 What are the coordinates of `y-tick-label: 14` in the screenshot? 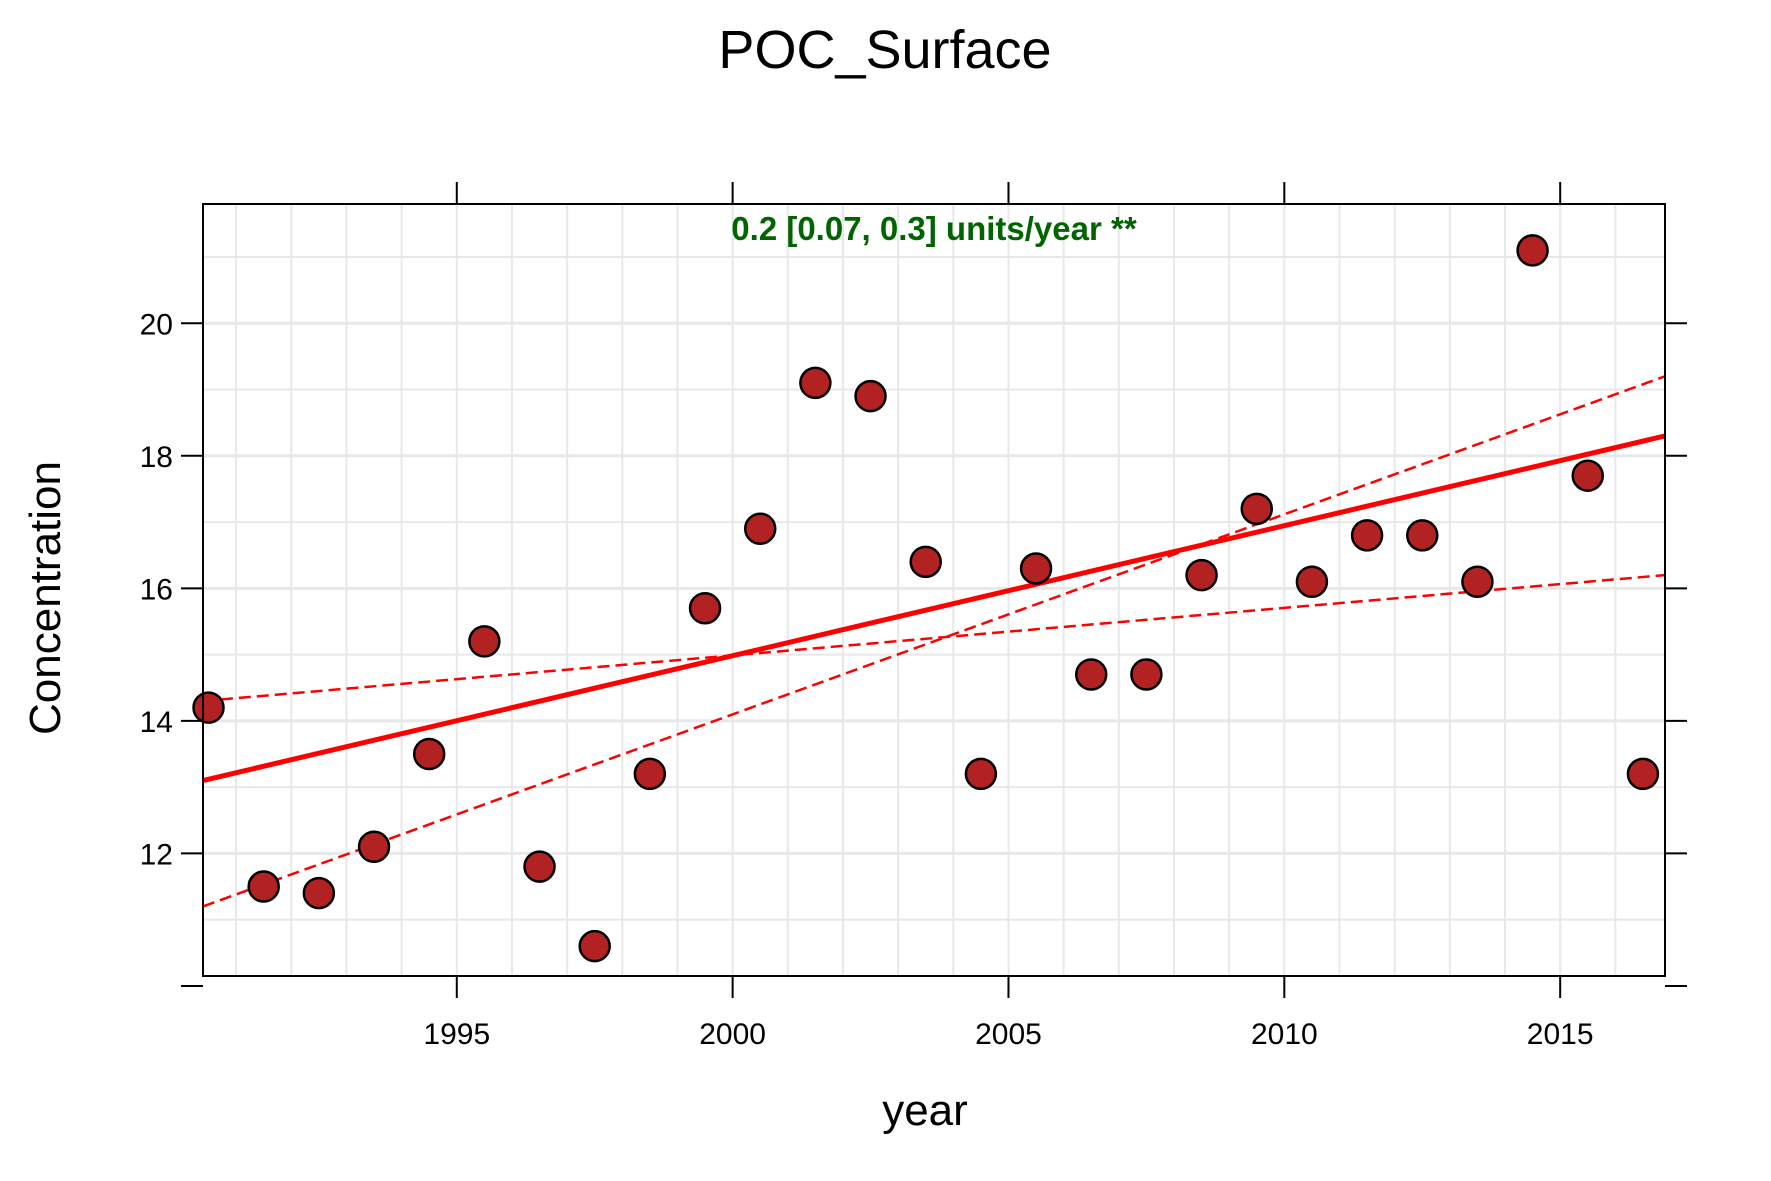 It's located at (156, 722).